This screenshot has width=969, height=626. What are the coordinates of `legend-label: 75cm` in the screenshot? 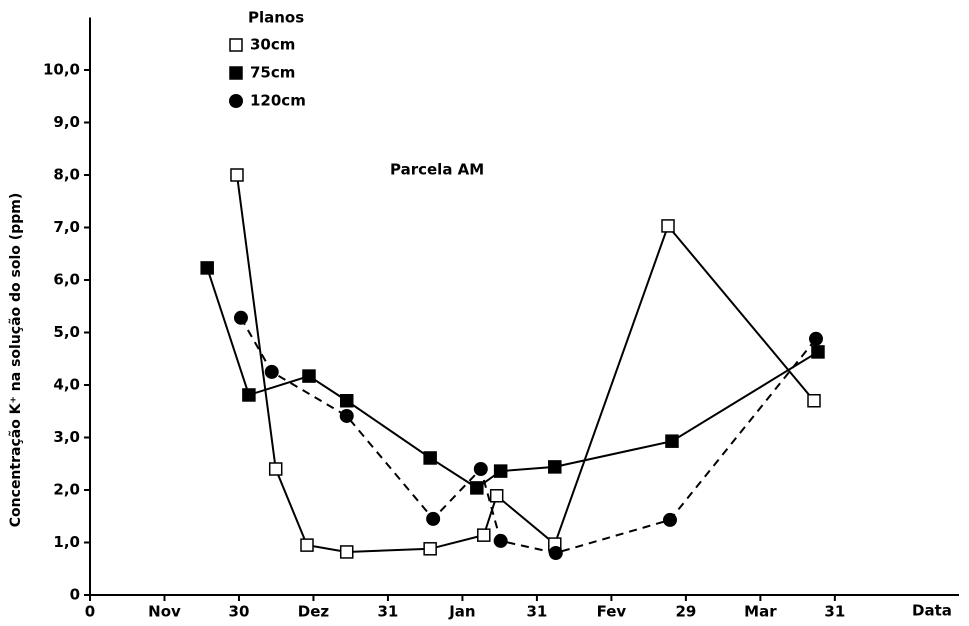 It's located at (272, 73).